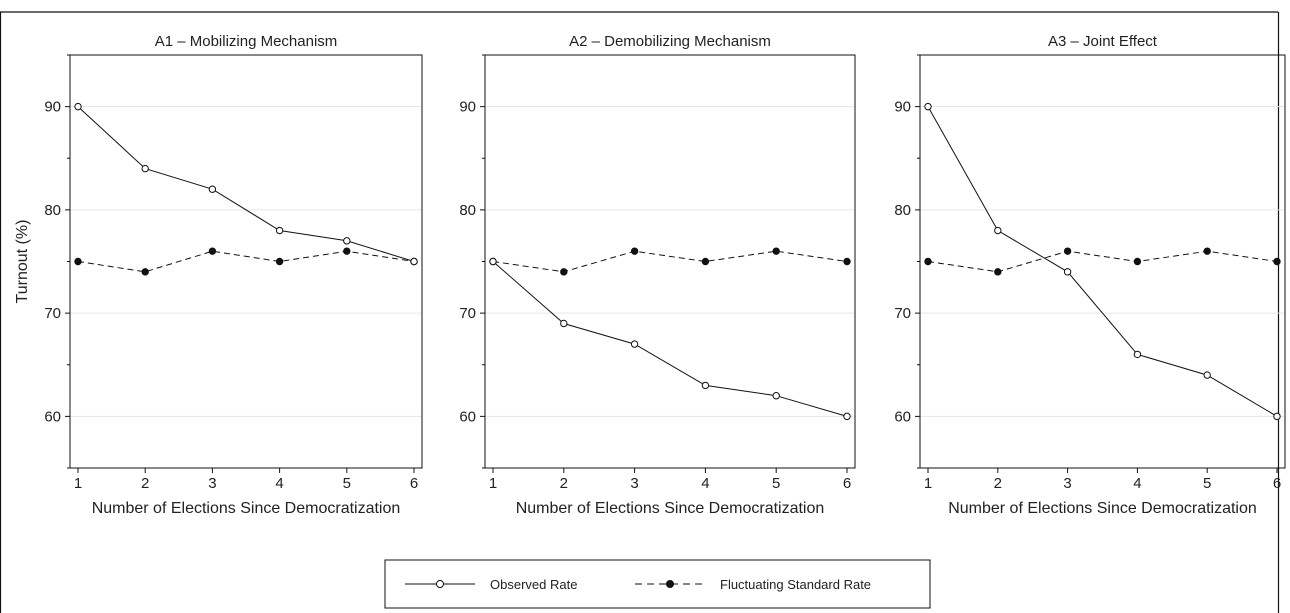 Image resolution: width=1290 pixels, height=613 pixels. Describe the element at coordinates (246, 41) in the screenshot. I see `panel-title: A1 – Mobilizing Mechanism` at that location.